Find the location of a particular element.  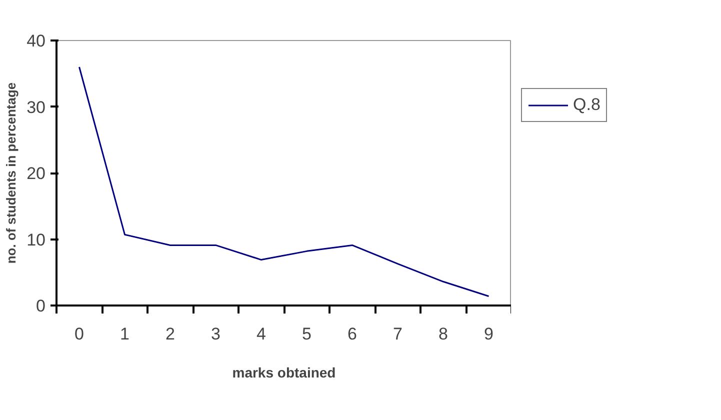

x-tick-label: 8 is located at coordinates (443, 334).